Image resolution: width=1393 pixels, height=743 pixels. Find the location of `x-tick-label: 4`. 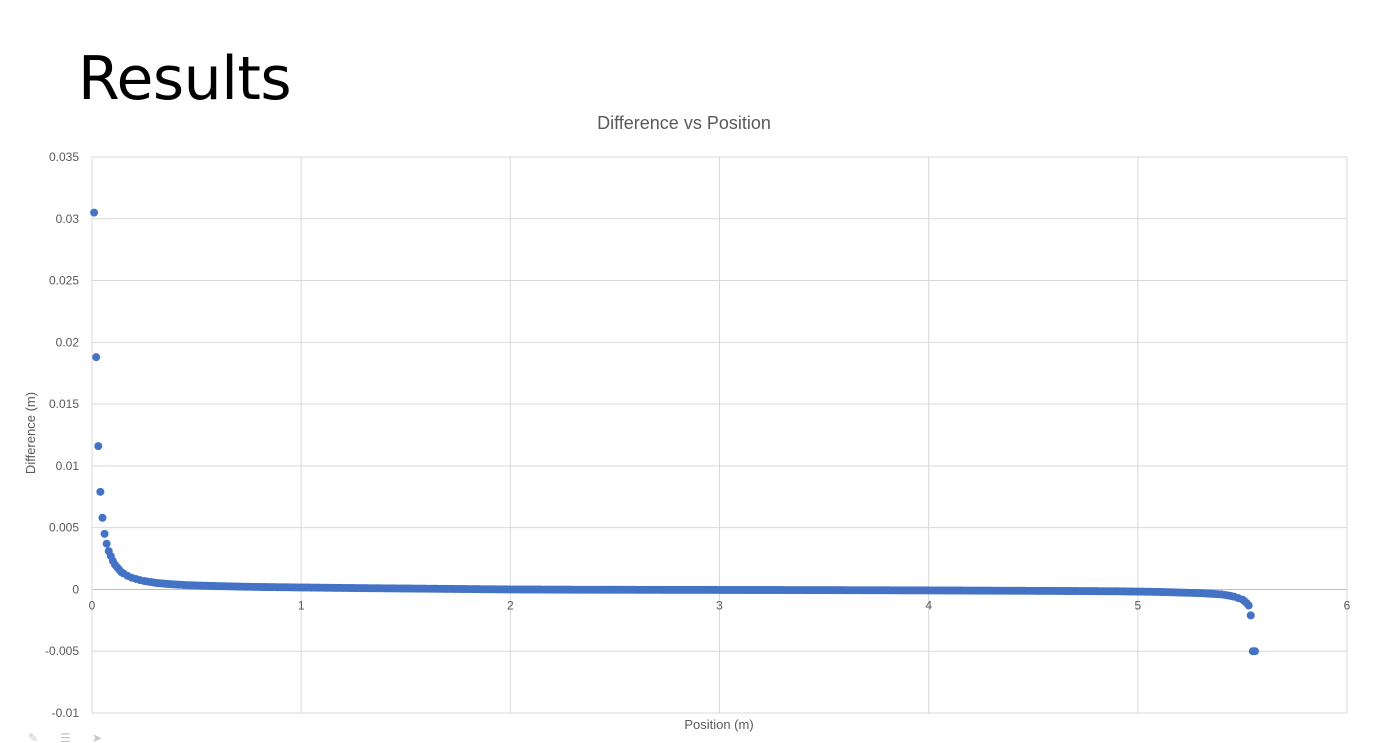

x-tick-label: 4 is located at coordinates (928, 605).